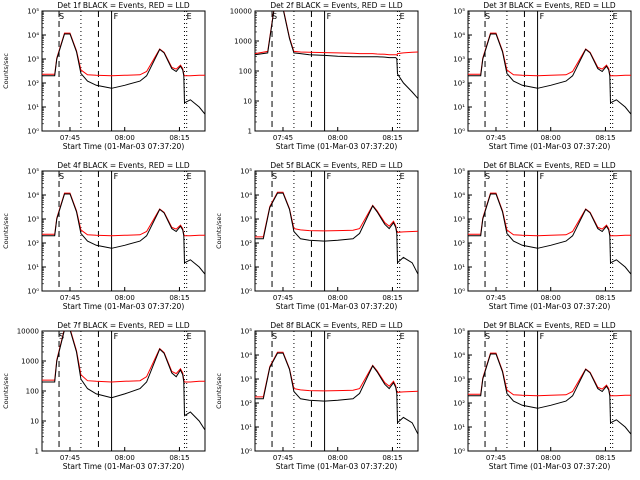  What do you see at coordinates (549, 5) in the screenshot?
I see `chart-title: Det 3f BLACK = Events, RED = LLD` at bounding box center [549, 5].